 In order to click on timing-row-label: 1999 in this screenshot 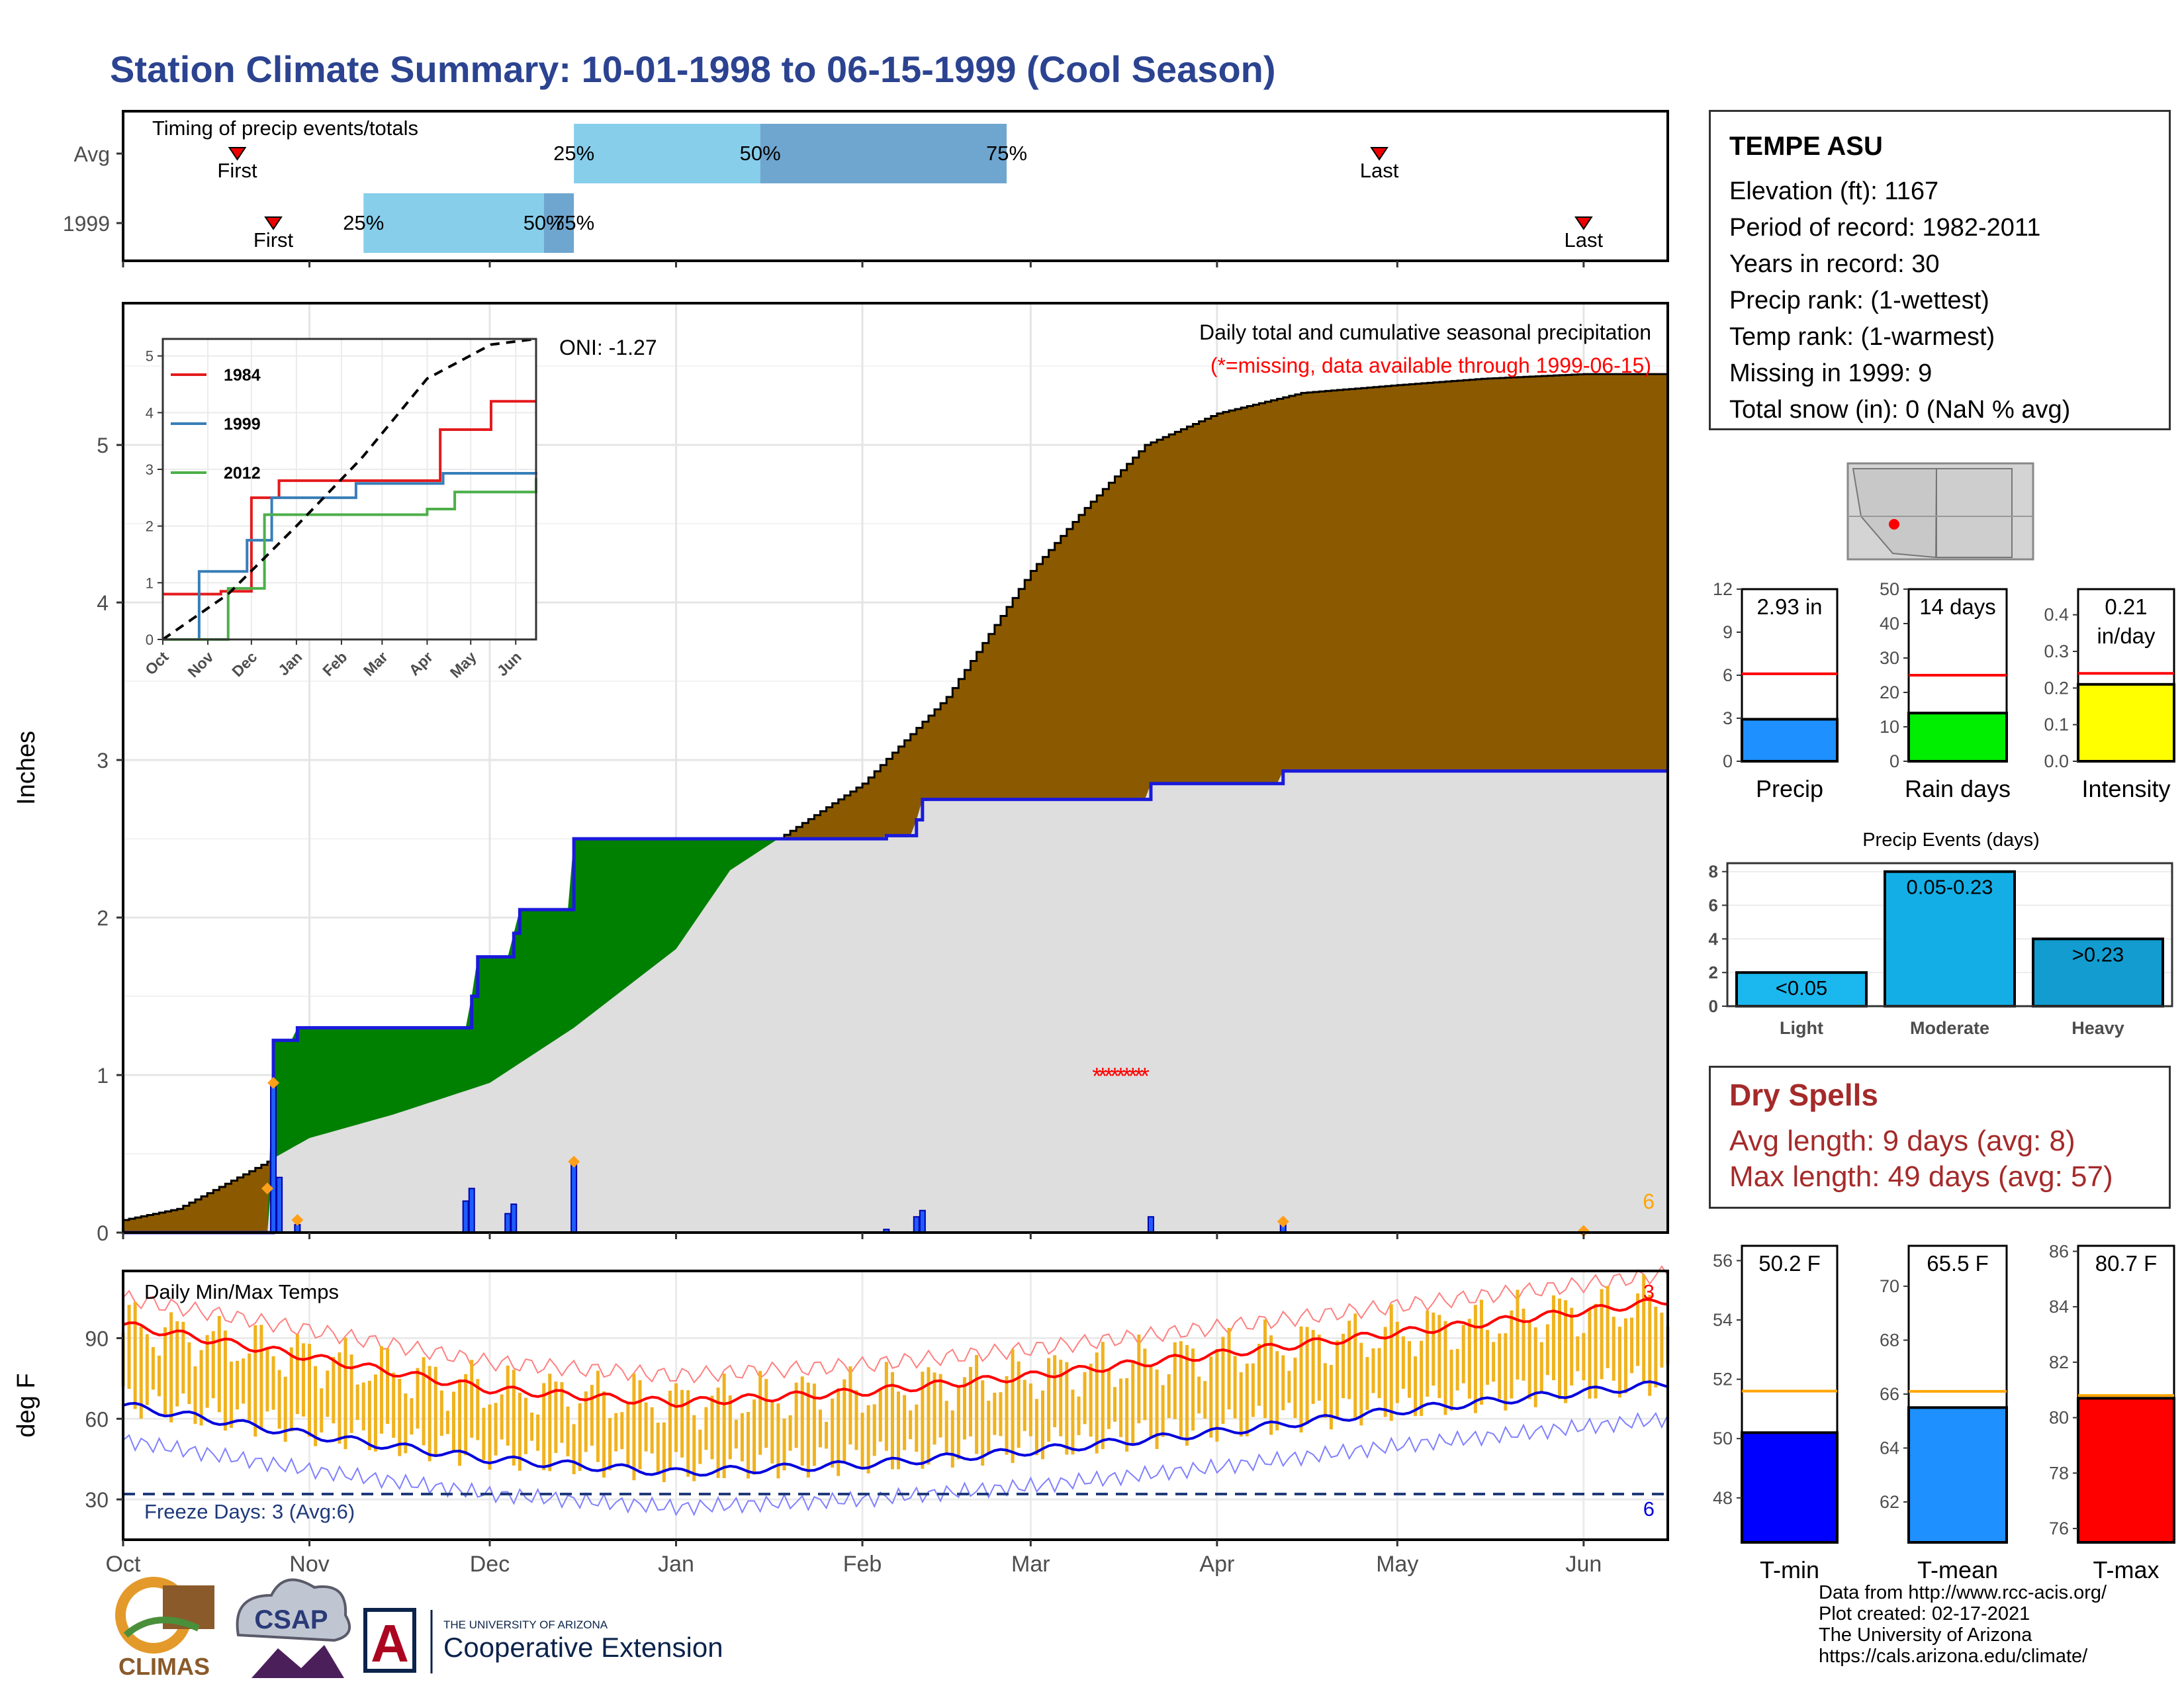, I will do `click(87, 224)`.